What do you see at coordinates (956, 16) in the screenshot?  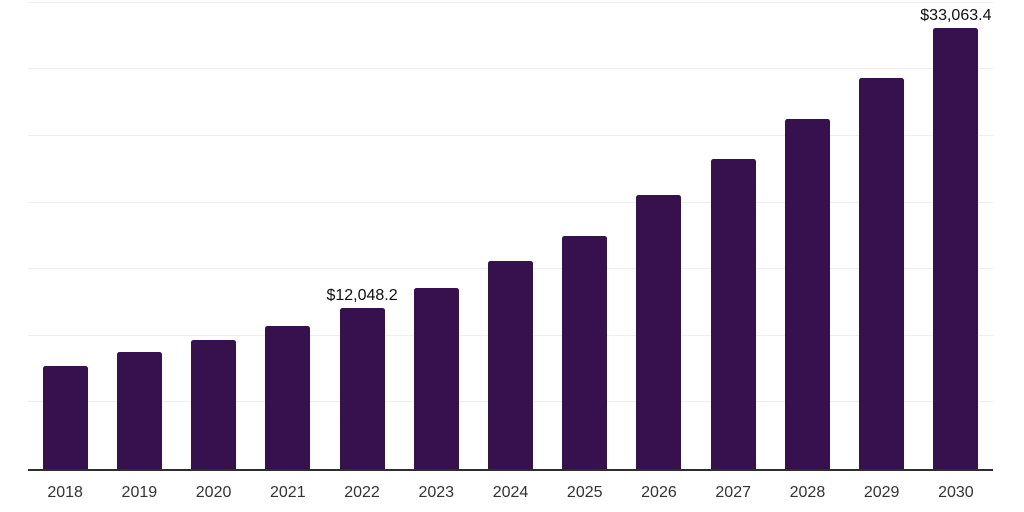 I see `bar-value-label-2030: $33,063.4` at bounding box center [956, 16].